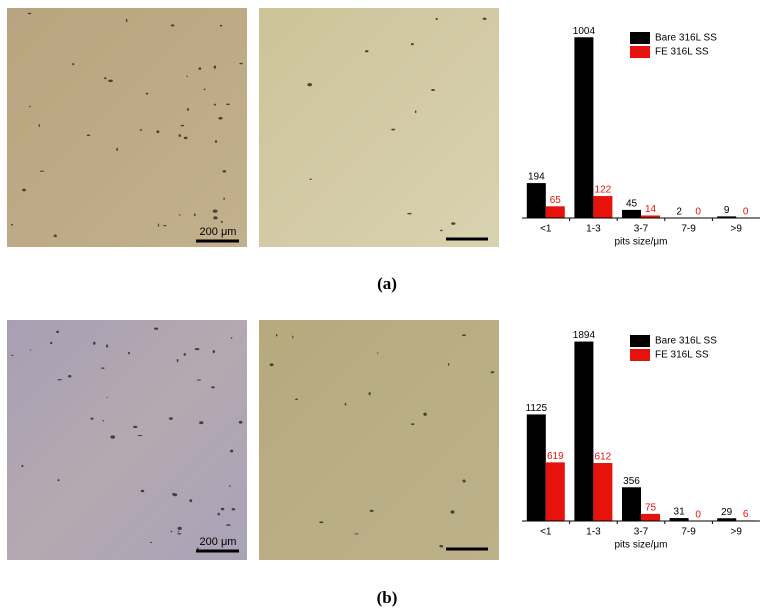 The width and height of the screenshot is (775, 613). I want to click on data-label: 31, so click(680, 512).